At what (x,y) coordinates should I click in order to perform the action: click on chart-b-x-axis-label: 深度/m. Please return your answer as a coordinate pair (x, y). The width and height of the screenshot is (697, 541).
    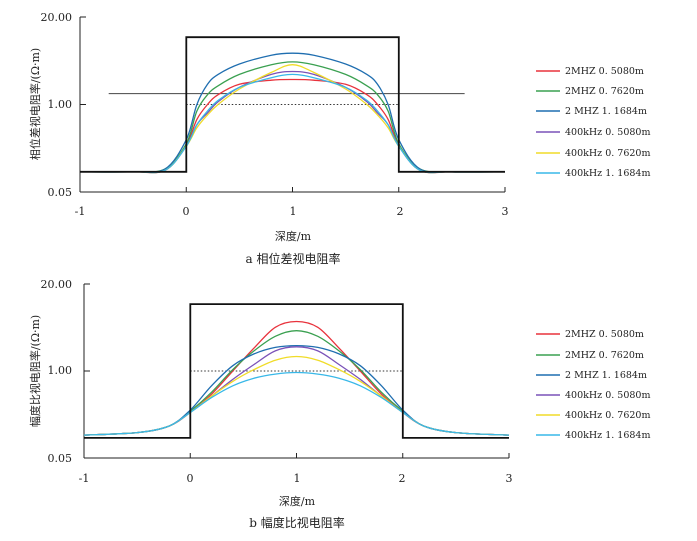
    Looking at the image, I should click on (297, 501).